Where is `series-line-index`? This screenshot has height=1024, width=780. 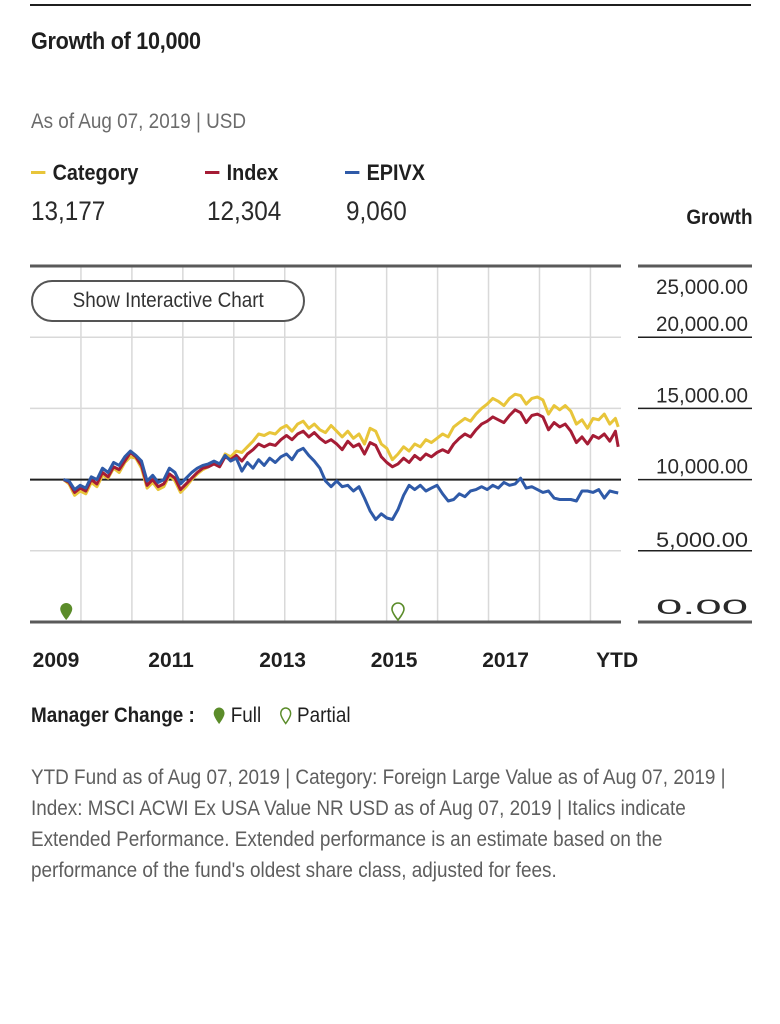 series-line-index is located at coordinates (341, 451).